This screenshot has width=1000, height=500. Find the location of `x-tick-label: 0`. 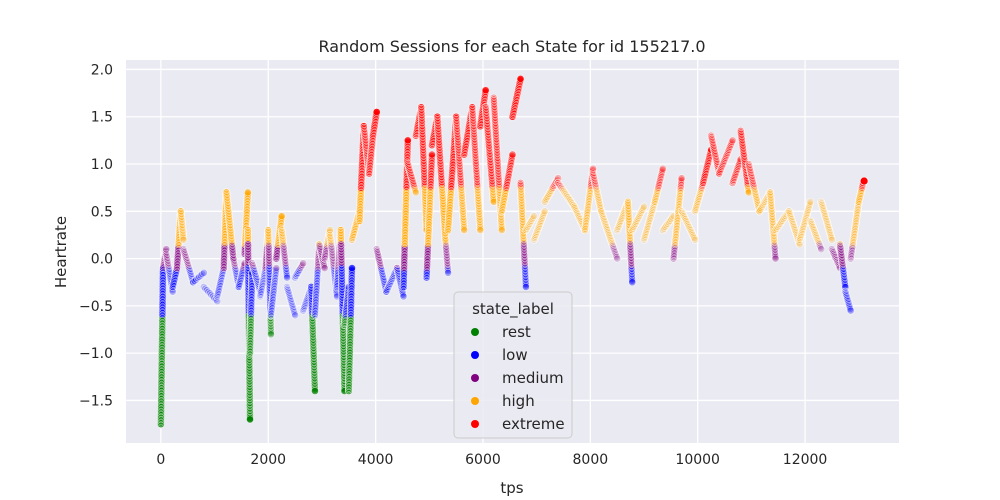

x-tick-label: 0 is located at coordinates (160, 460).